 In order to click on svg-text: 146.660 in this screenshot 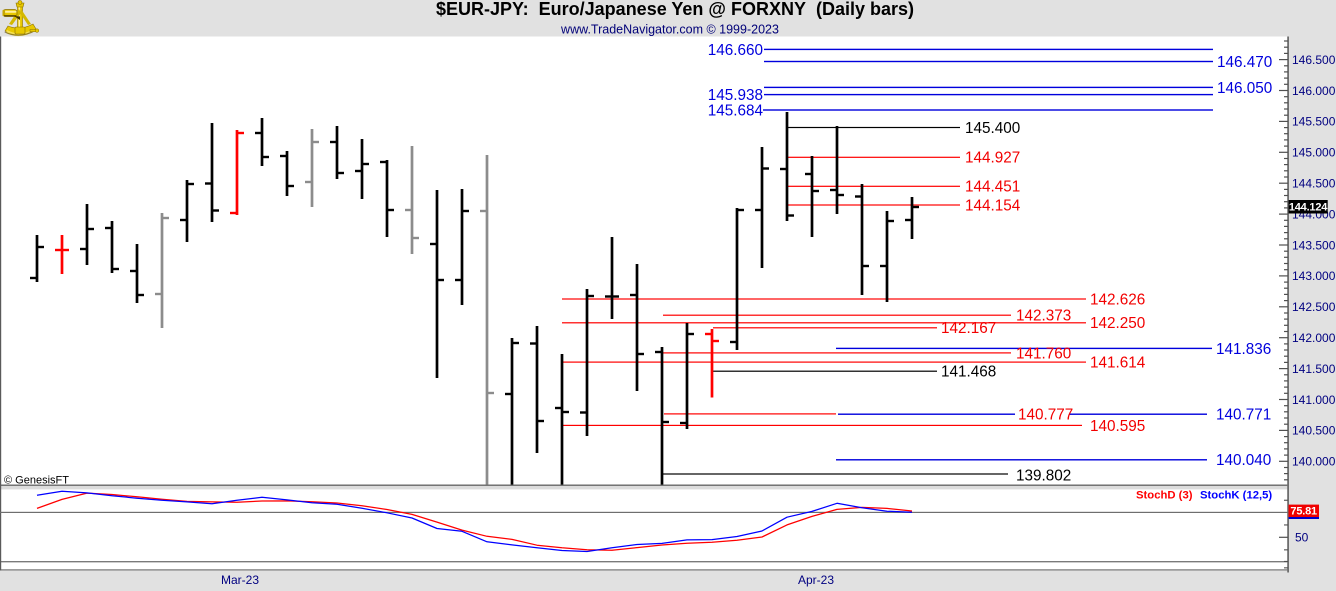, I will do `click(735, 50)`.